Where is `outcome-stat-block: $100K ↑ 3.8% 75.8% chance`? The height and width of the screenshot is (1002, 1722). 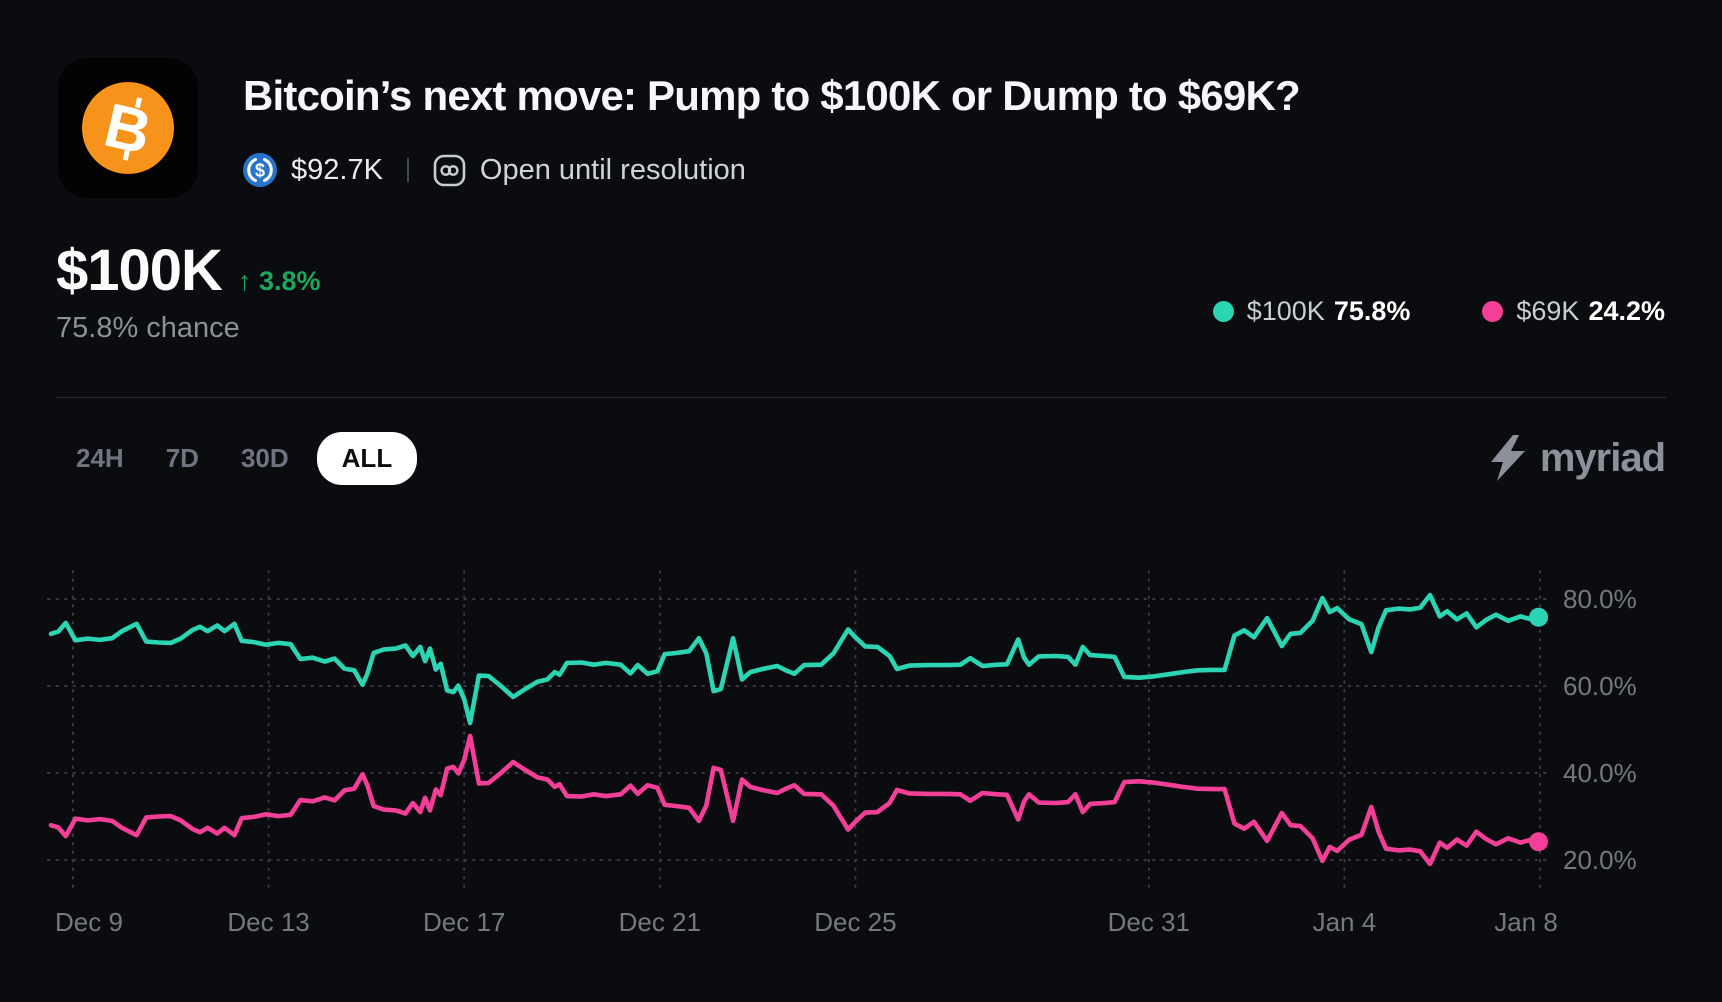 outcome-stat-block: $100K ↑ 3.8% 75.8% chance is located at coordinates (188, 291).